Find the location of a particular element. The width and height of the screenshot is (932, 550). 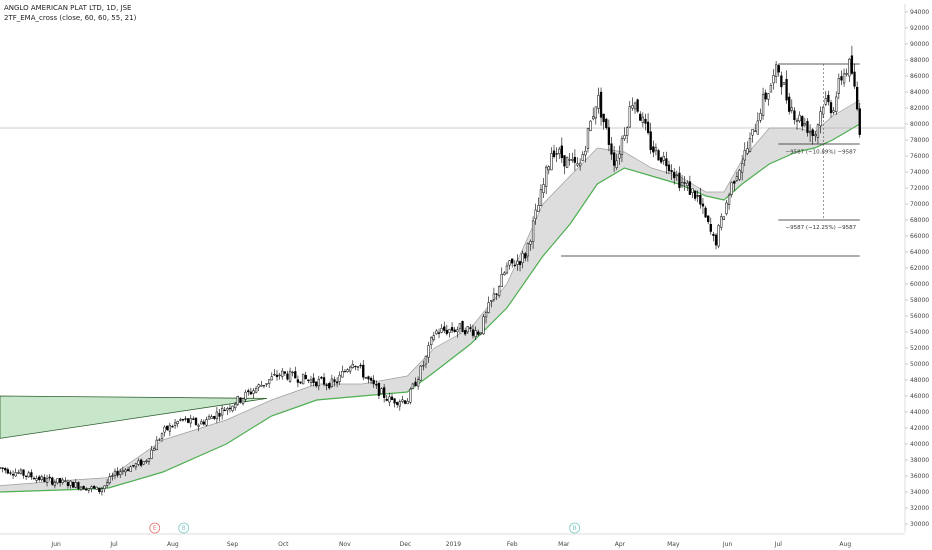

x-tick-label: Jul is located at coordinates (113, 544).